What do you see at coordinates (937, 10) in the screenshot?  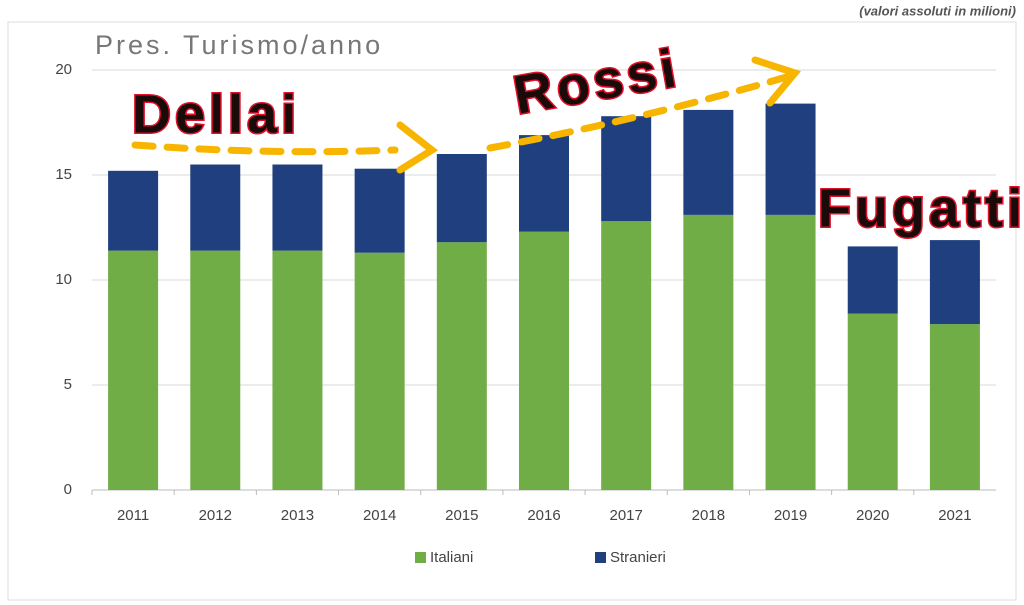 I see `chart-subtitle: (valori assoluti in milioni)` at bounding box center [937, 10].